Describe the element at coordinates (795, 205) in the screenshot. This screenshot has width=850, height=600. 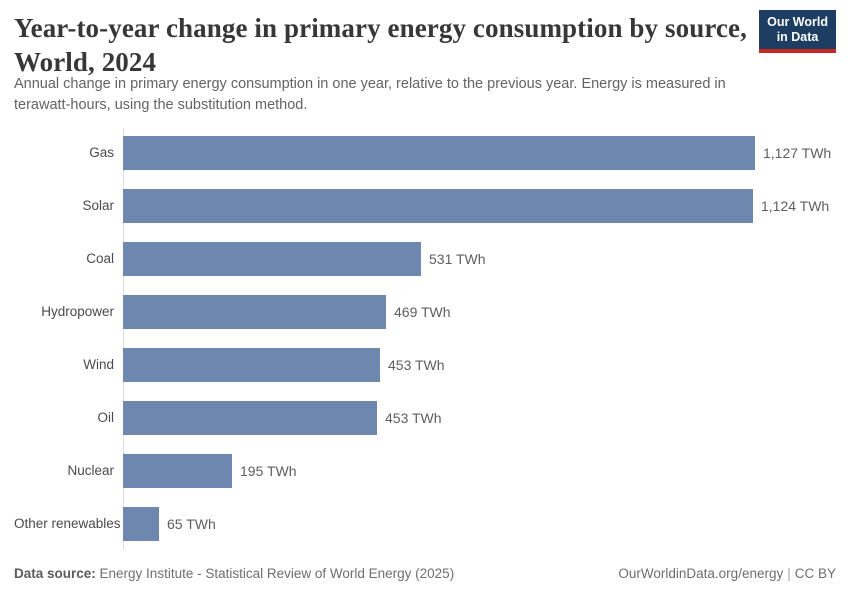
I see `value-label: 1,124 TWh` at that location.